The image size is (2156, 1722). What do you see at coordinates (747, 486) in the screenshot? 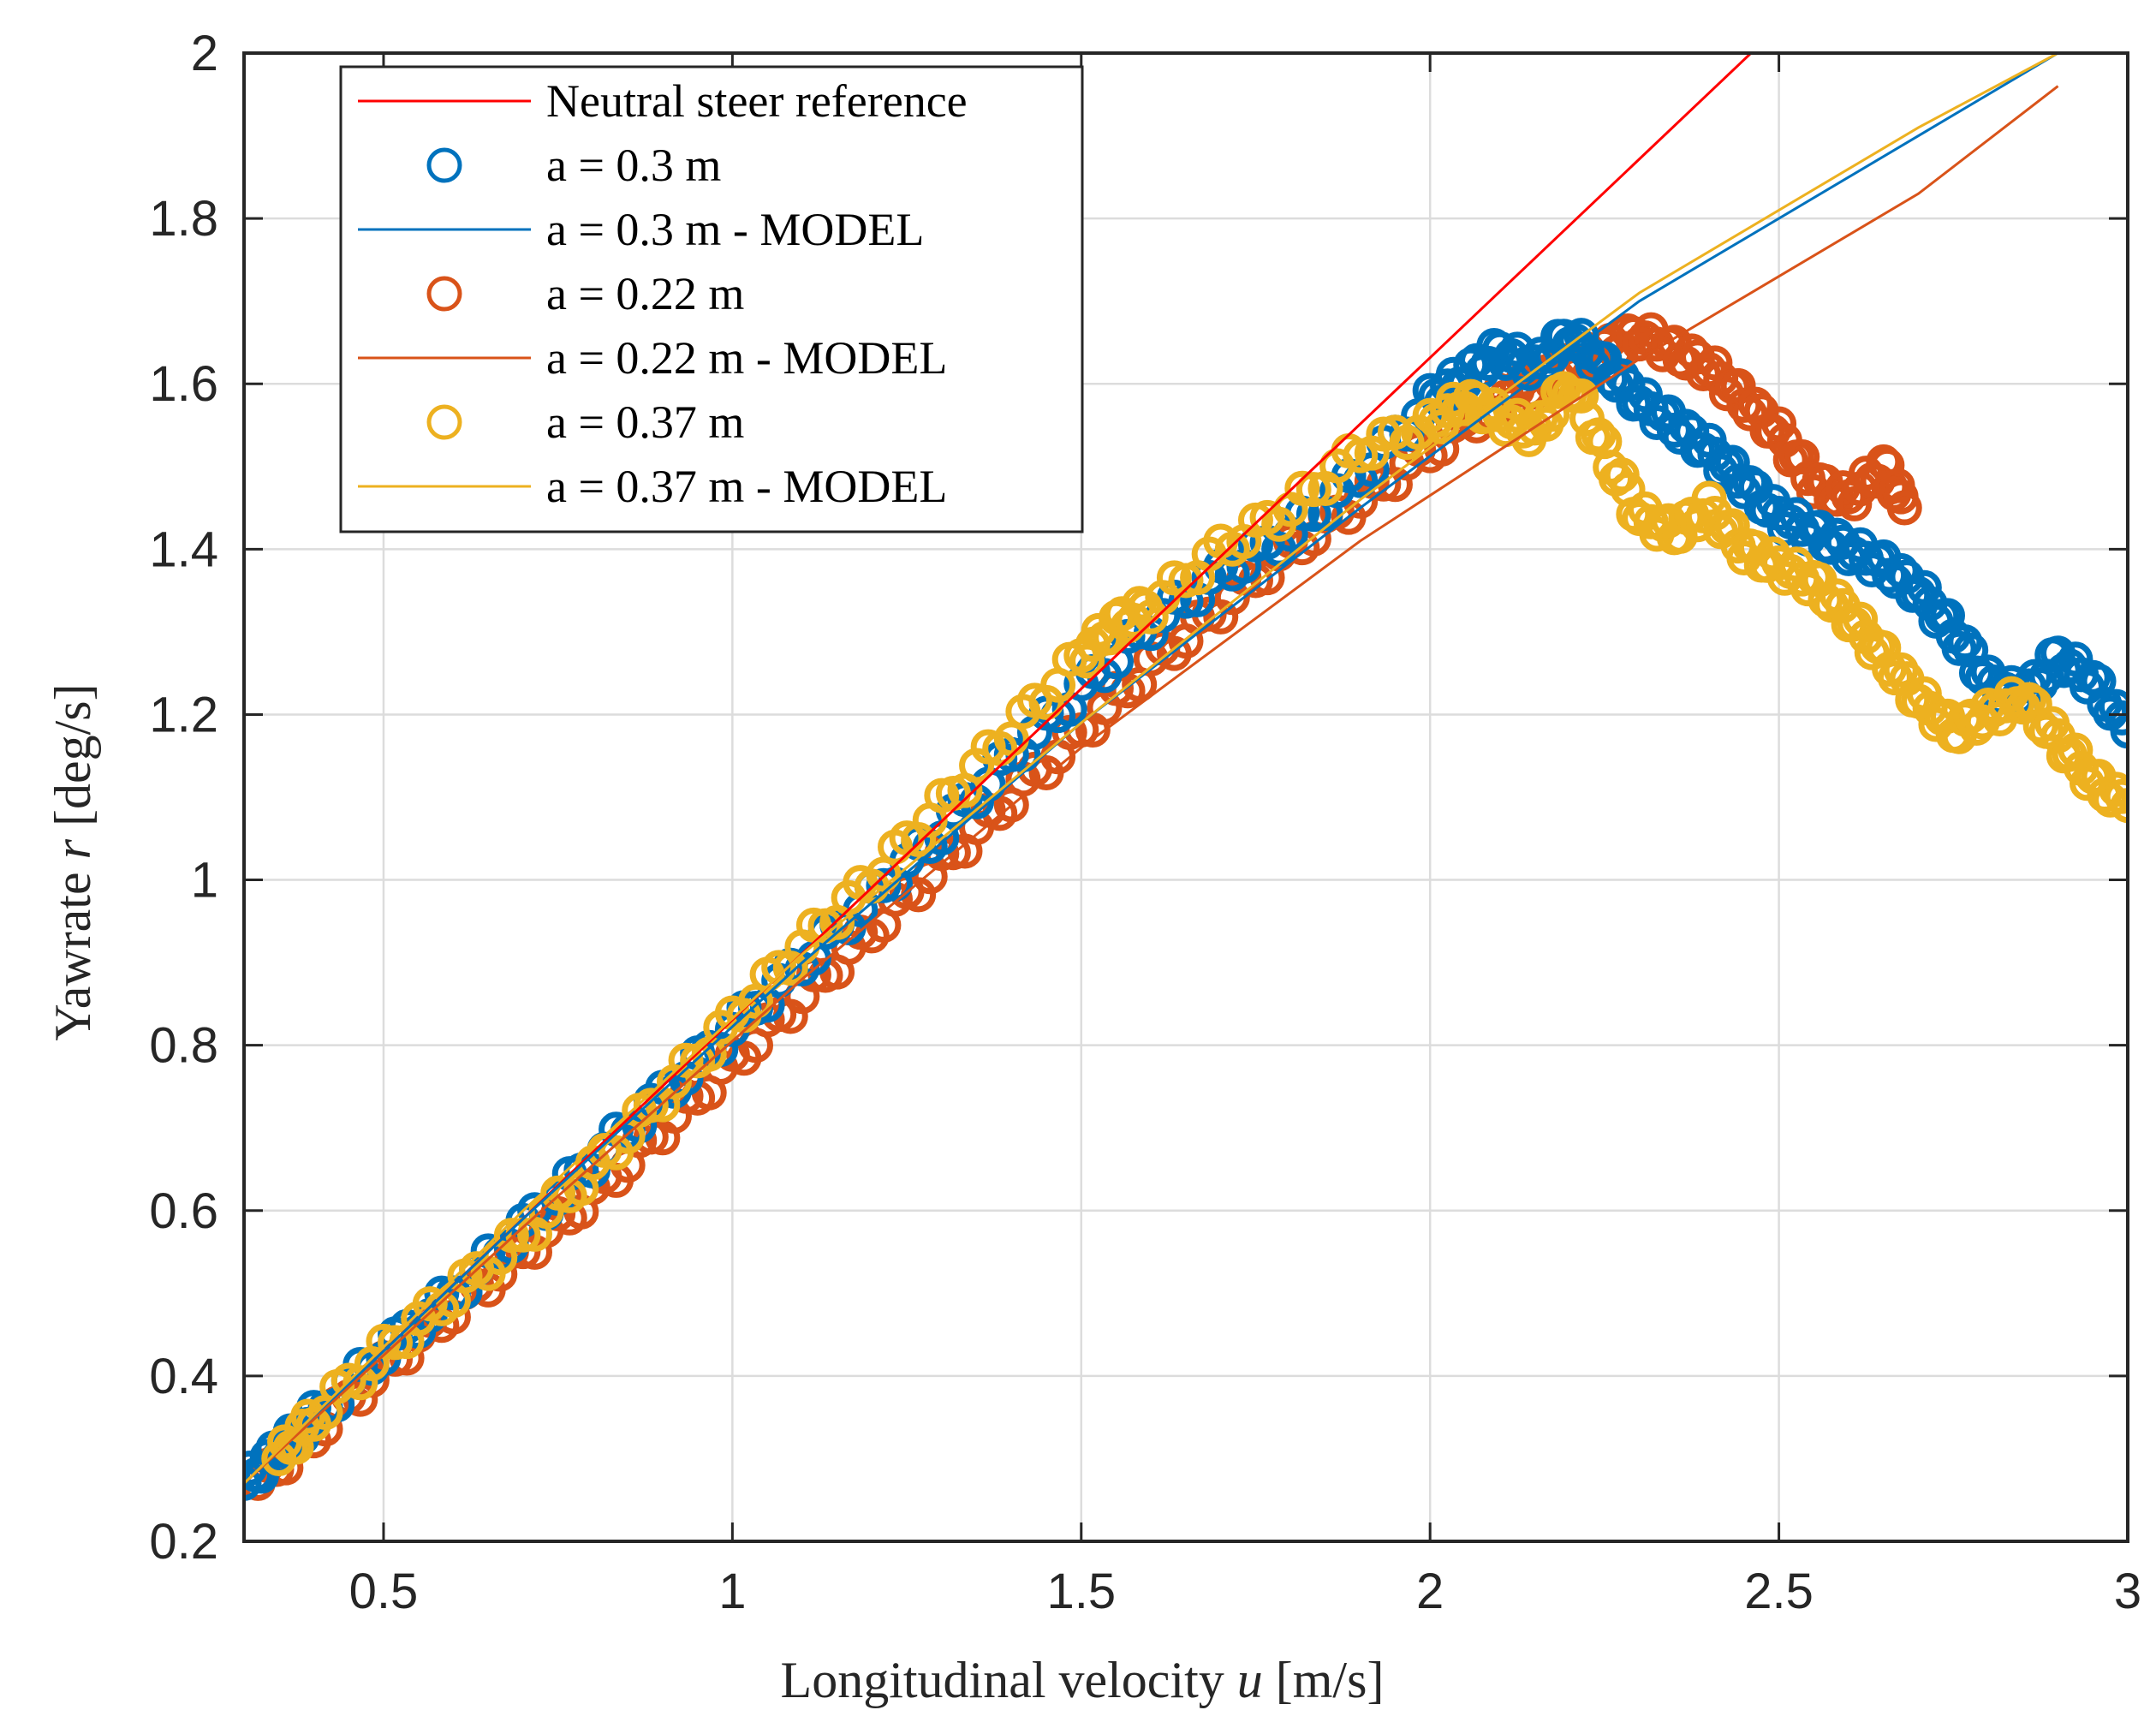
I see `legend-label-a-0-37-m-model: a = 0.37 m - MODEL` at bounding box center [747, 486].